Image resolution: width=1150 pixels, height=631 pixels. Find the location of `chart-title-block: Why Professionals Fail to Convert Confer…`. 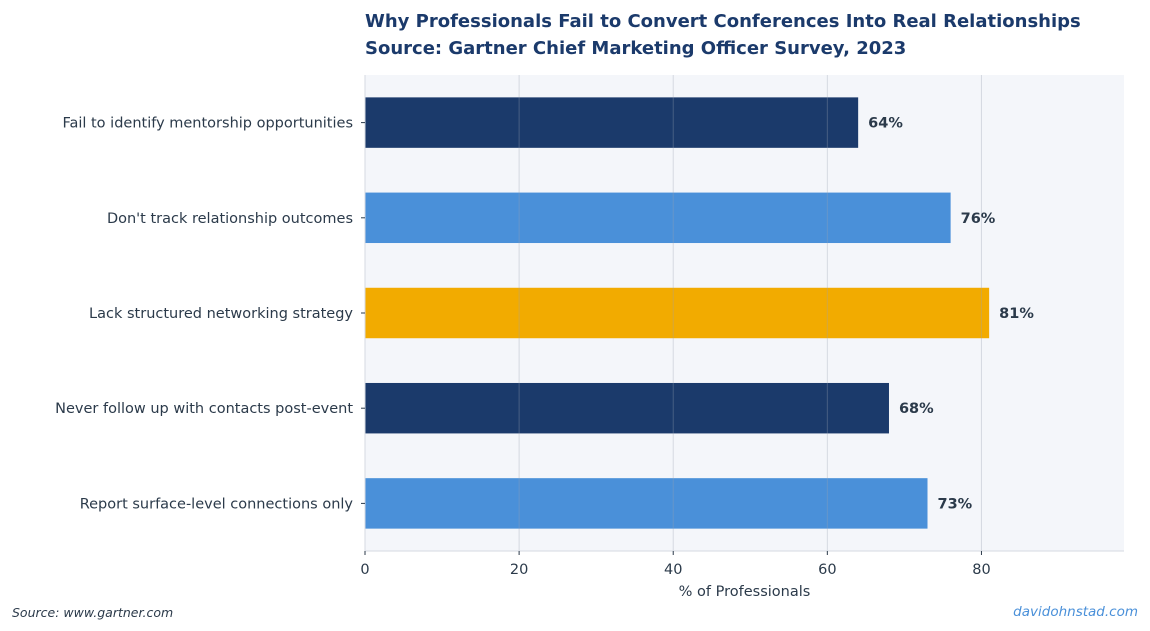

chart-title-block: Why Professionals Fail to Convert Confer… is located at coordinates (723, 35).